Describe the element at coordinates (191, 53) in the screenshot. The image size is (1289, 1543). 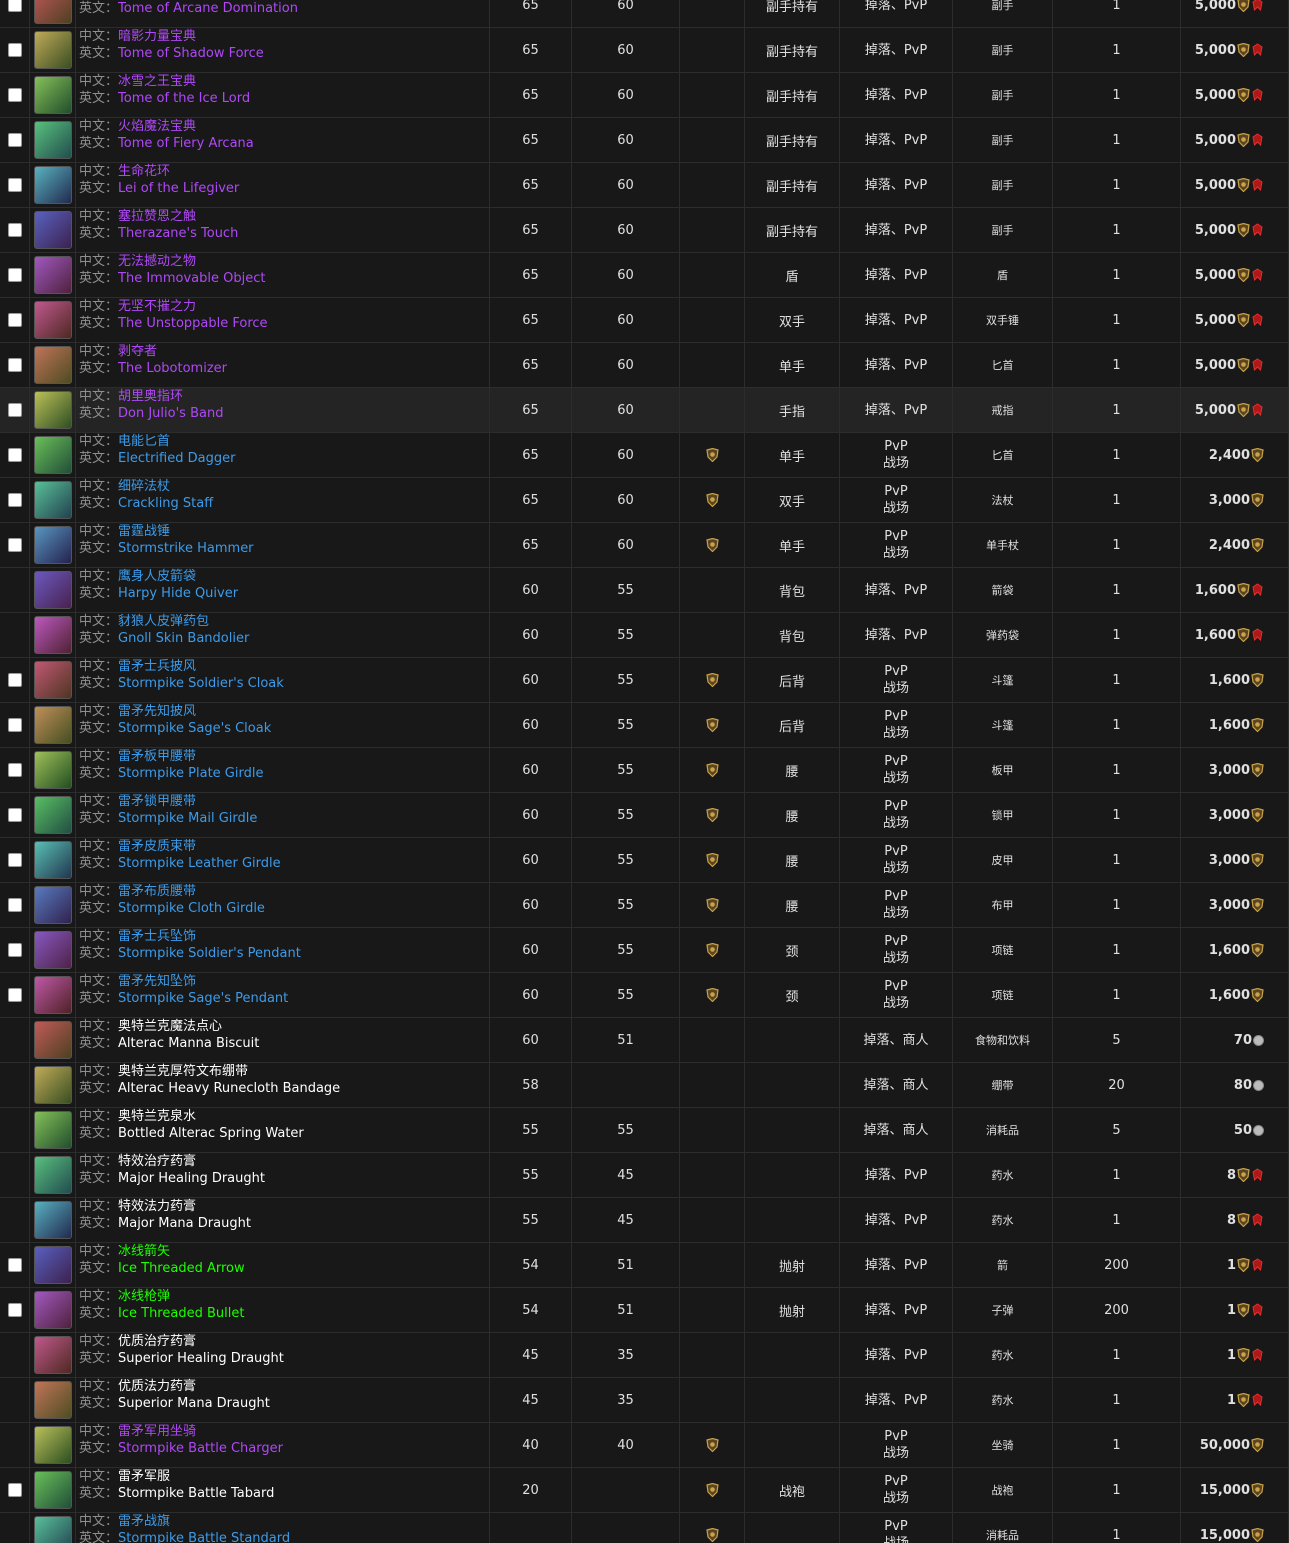
I see `en-name: Tome of Shadow Force` at that location.